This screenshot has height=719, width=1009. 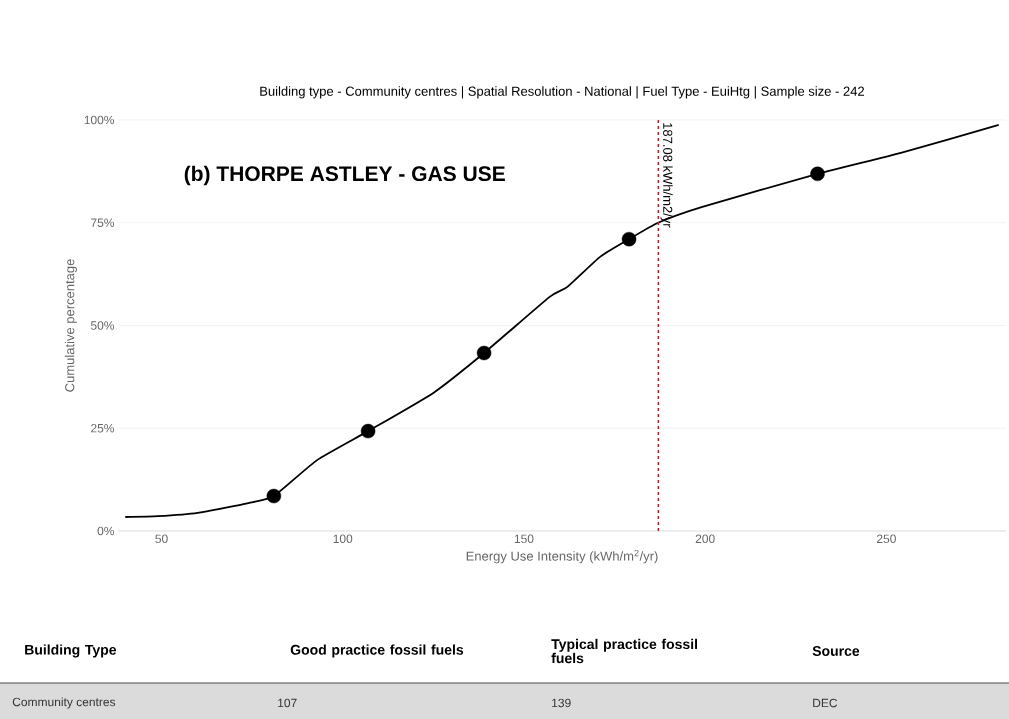 I want to click on x-tick-label: 250, so click(x=886, y=539).